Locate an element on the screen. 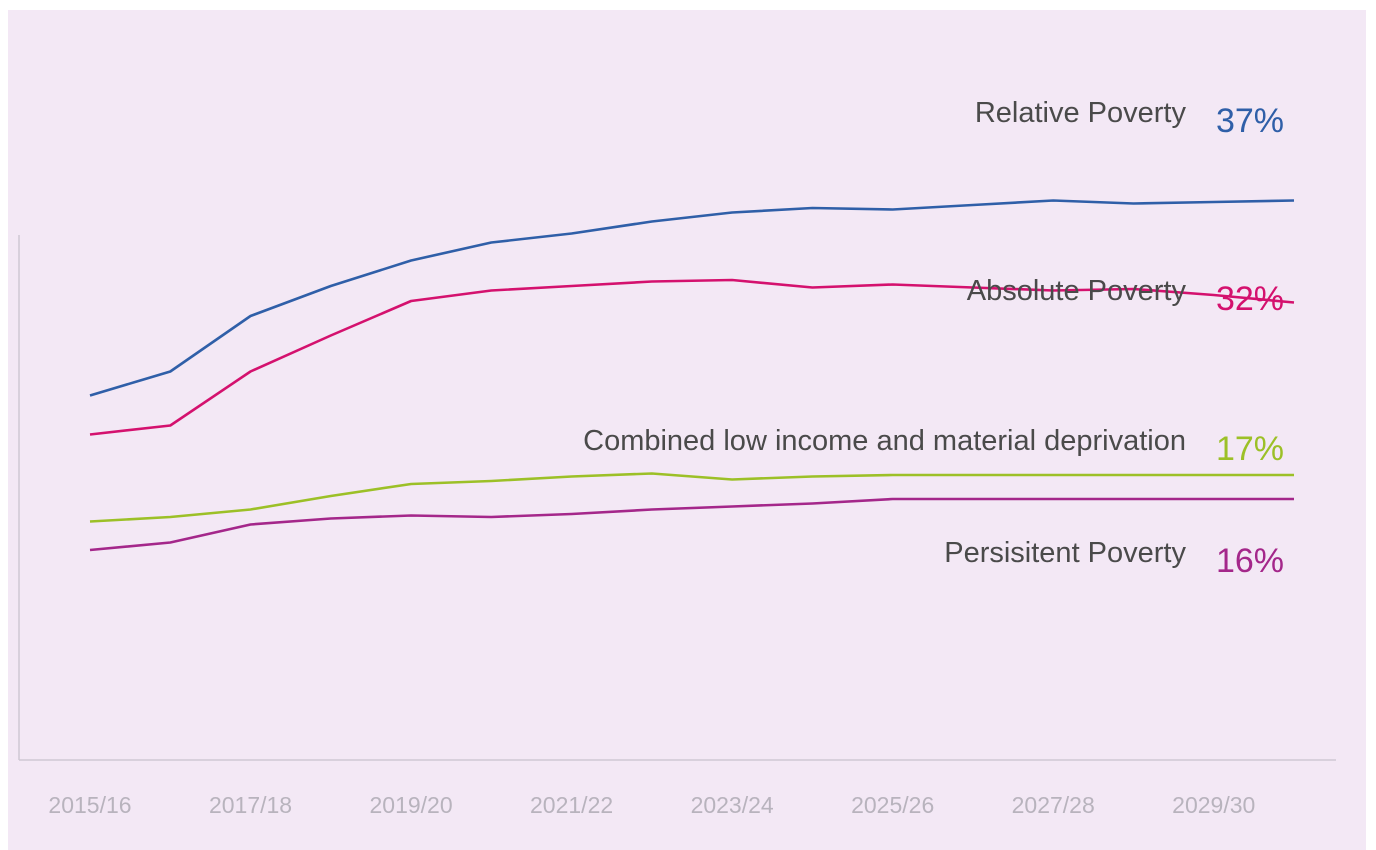 This screenshot has height=850, width=1376. series-value-combined-low-income-and-material-deprivation: 17% is located at coordinates (1250, 449).